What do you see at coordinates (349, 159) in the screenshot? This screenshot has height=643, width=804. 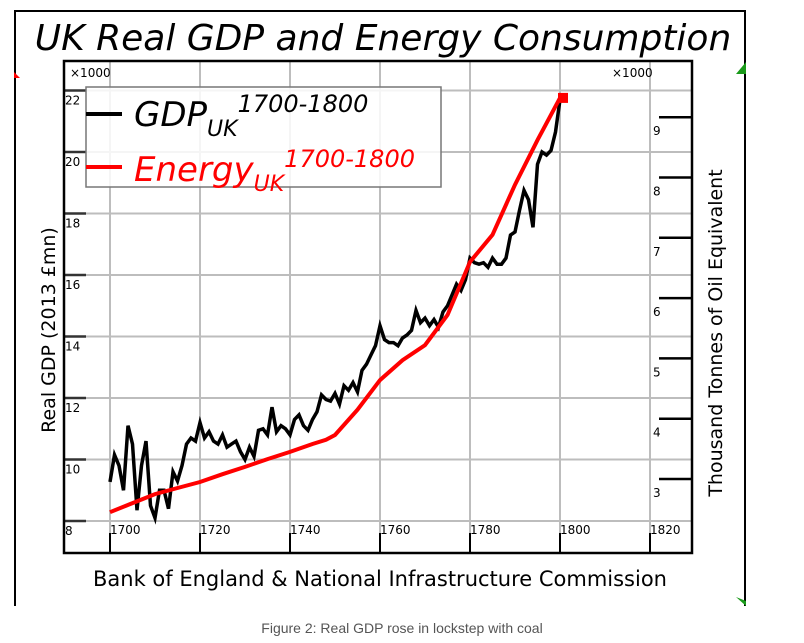 I see `legend-energy-sup: 1700-1800` at bounding box center [349, 159].